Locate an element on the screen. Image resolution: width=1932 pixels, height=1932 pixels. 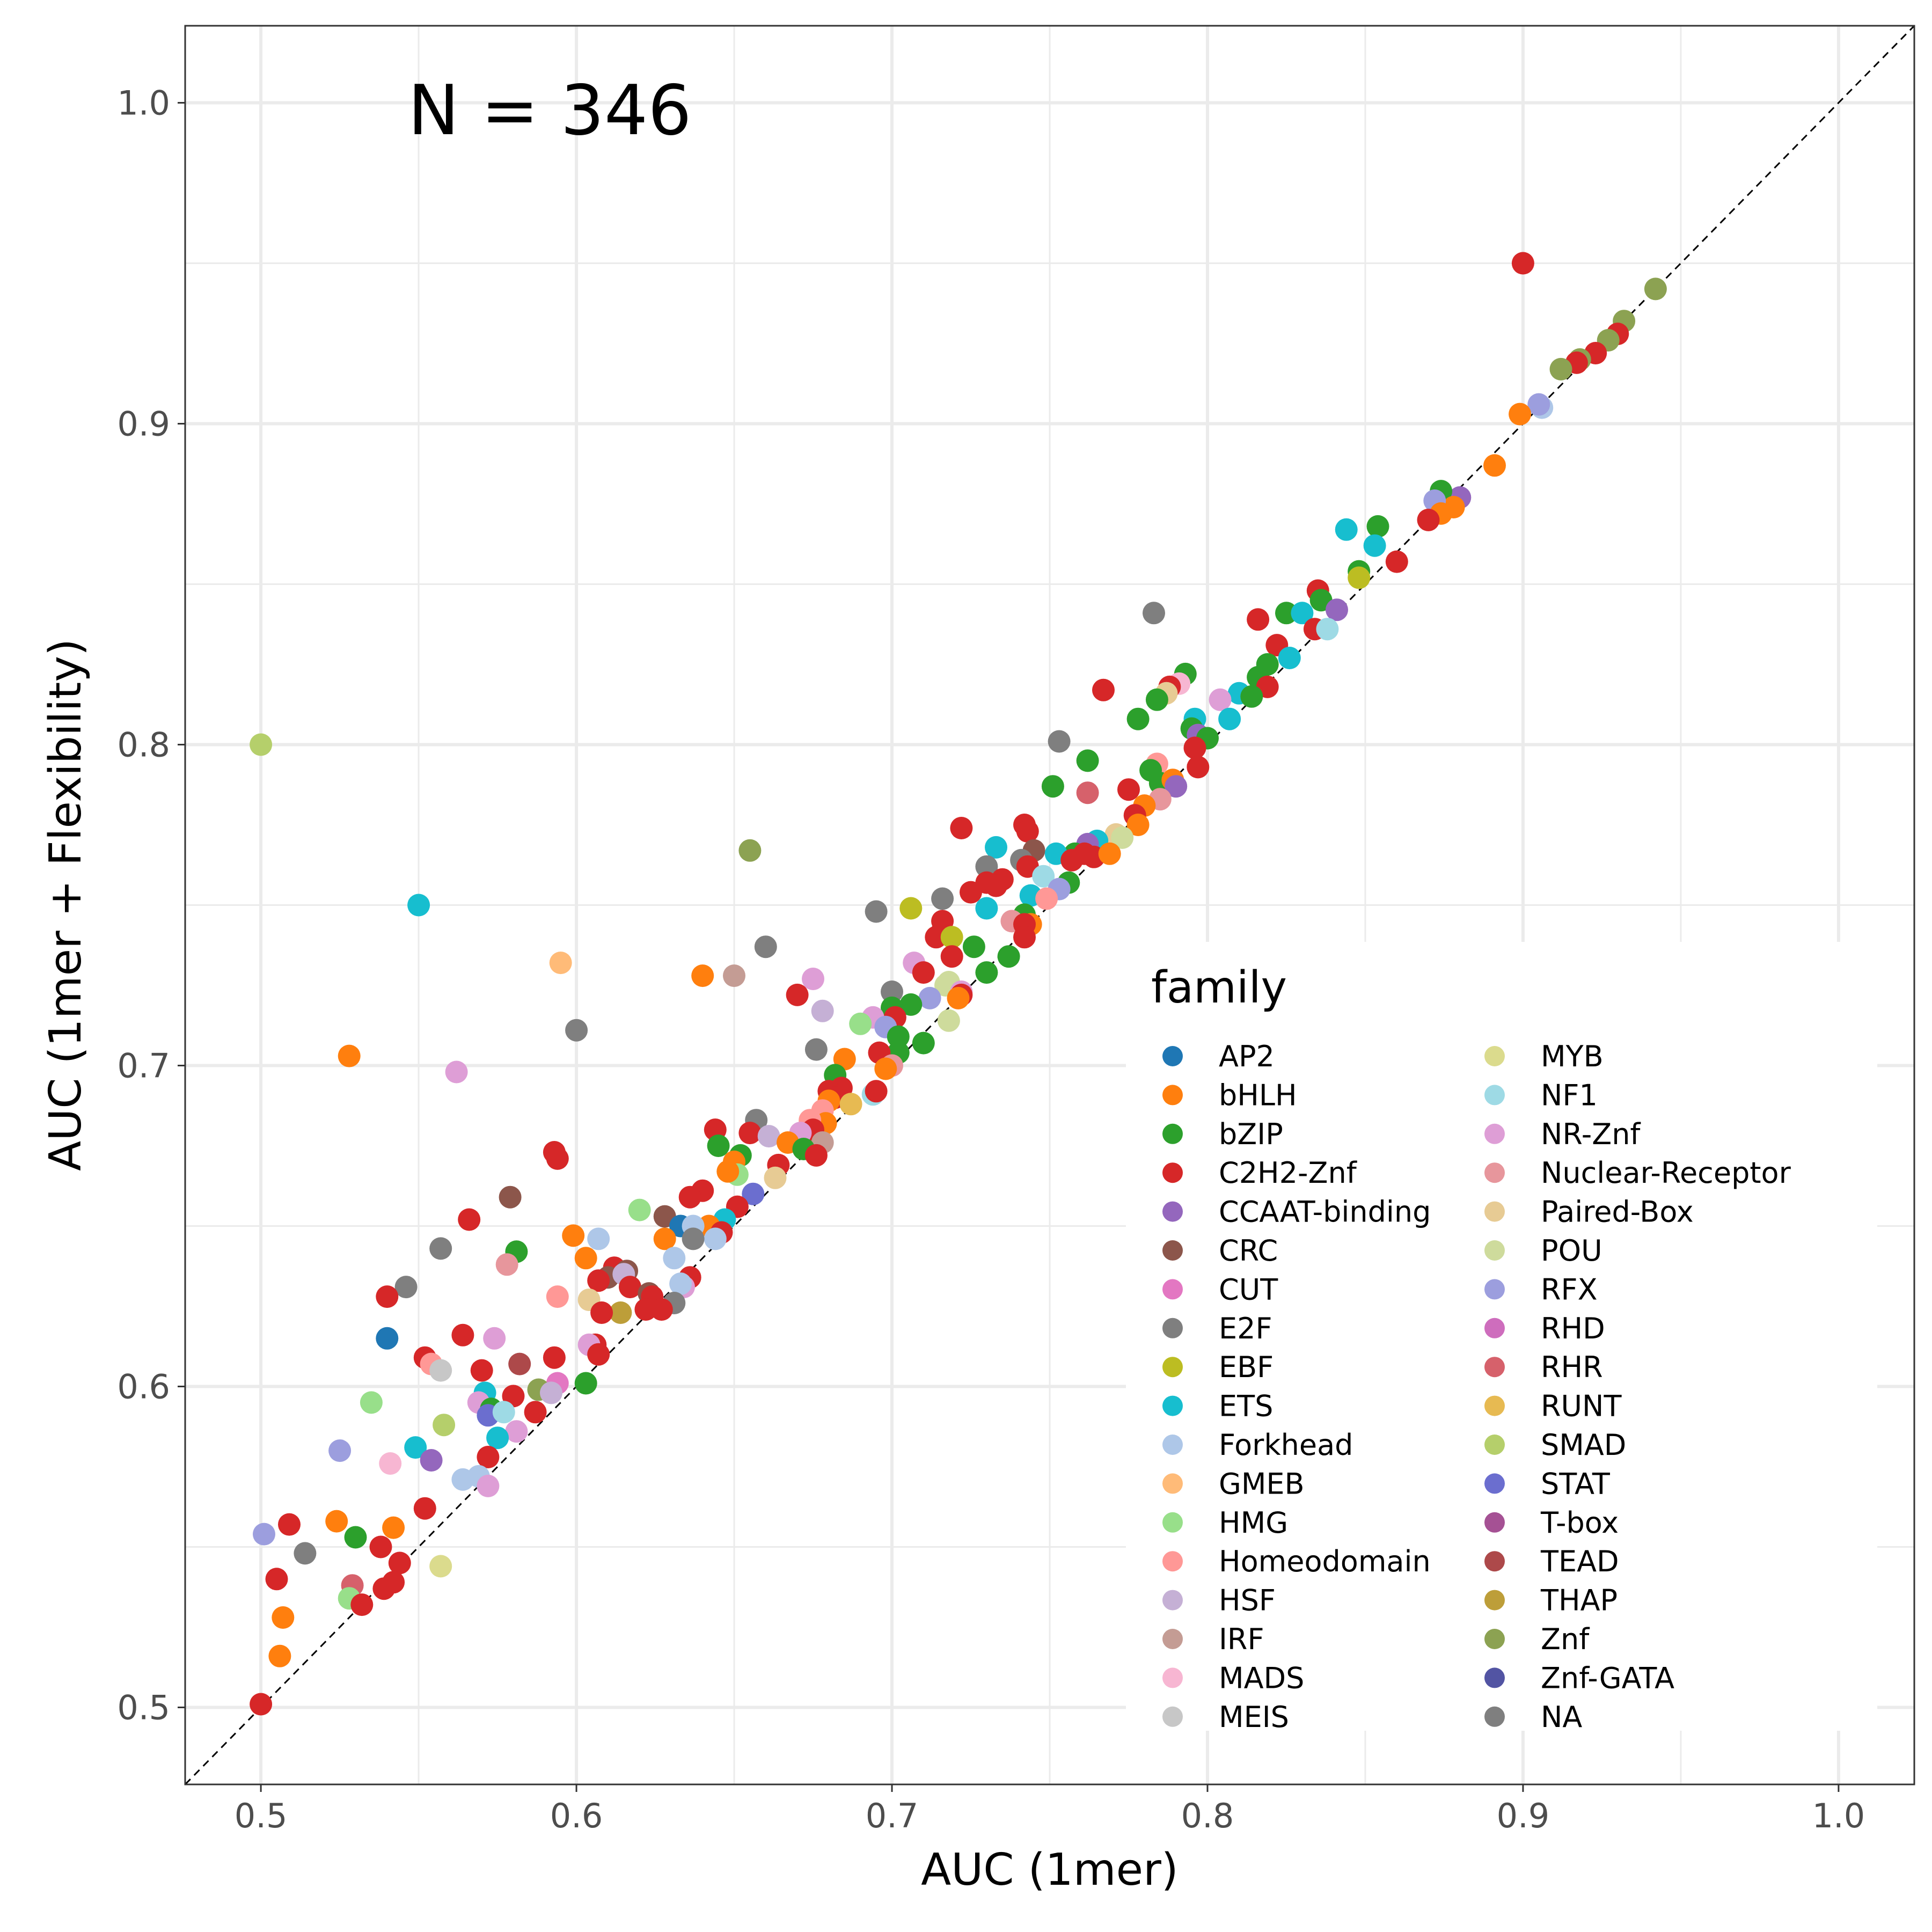
legend-label: THAP is located at coordinates (1579, 1601).